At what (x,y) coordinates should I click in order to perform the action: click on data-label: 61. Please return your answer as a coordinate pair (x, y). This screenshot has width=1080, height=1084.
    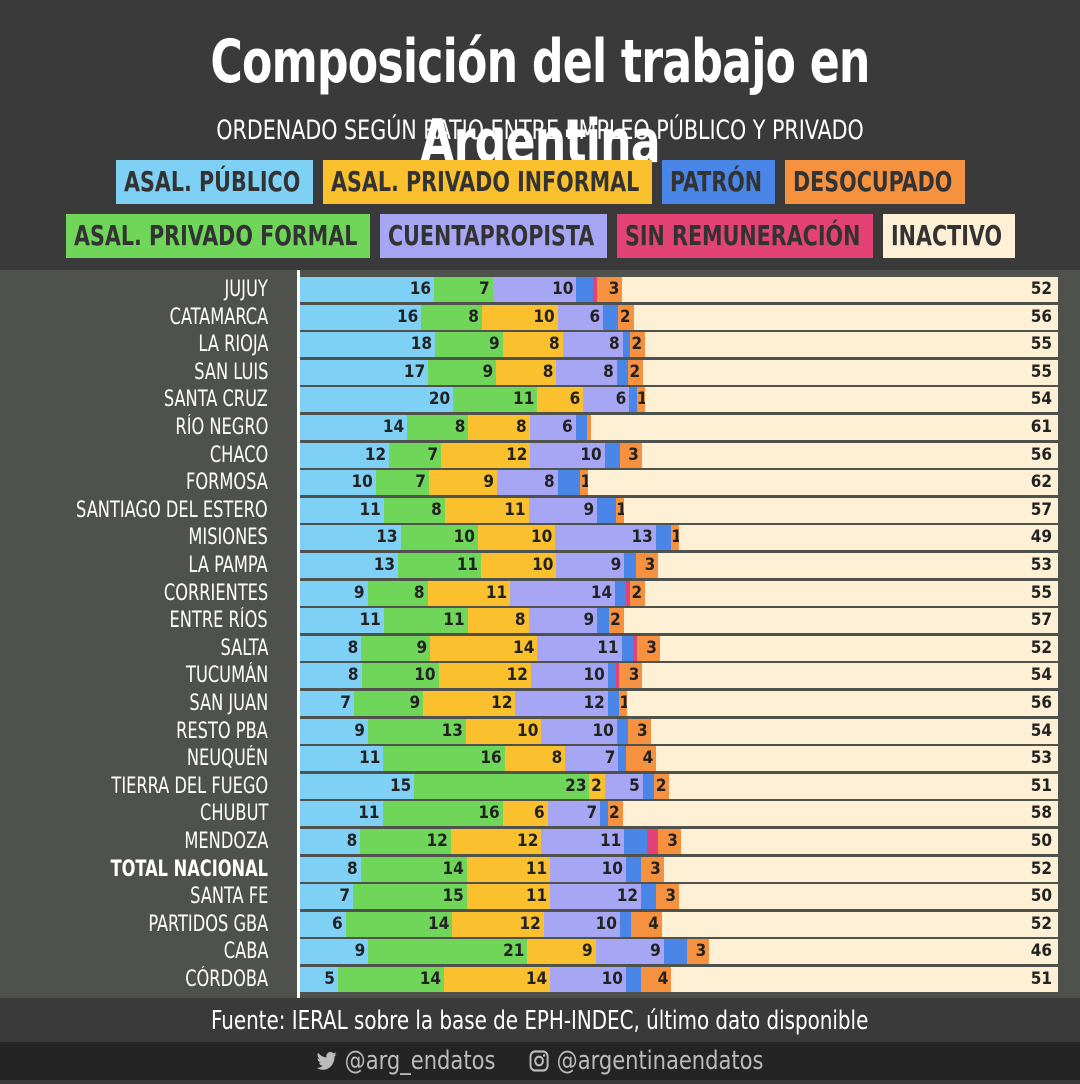
    Looking at the image, I should click on (1041, 427).